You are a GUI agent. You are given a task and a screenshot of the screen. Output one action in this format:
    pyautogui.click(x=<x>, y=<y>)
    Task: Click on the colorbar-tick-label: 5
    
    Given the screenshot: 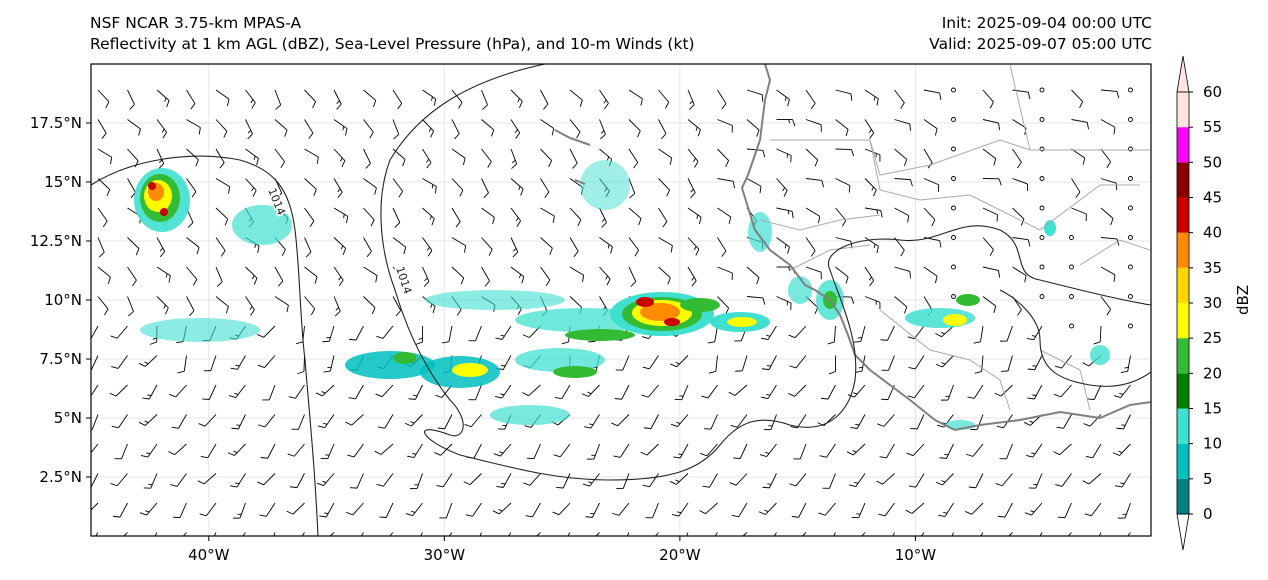 What is the action you would take?
    pyautogui.click(x=1208, y=479)
    